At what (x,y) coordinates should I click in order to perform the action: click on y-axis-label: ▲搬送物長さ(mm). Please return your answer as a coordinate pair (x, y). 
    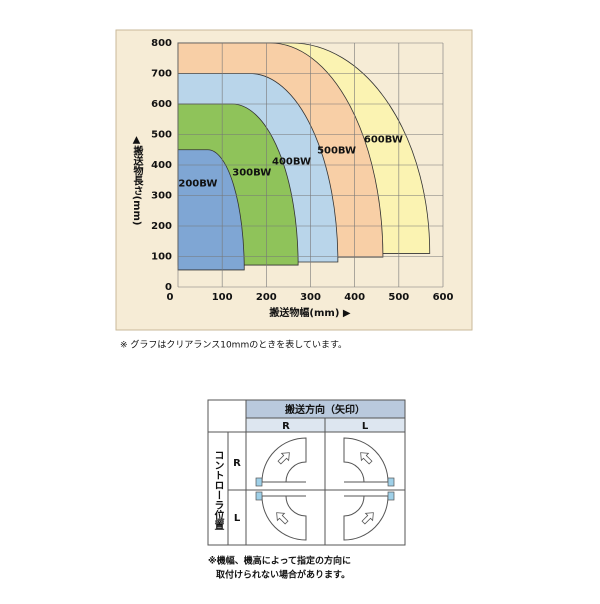
    Looking at the image, I should click on (137, 180).